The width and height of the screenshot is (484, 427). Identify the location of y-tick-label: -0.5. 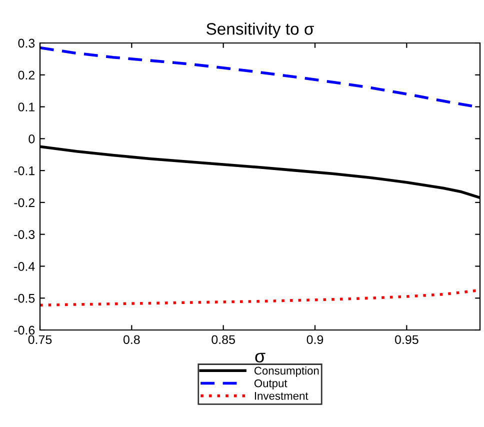
(24, 298).